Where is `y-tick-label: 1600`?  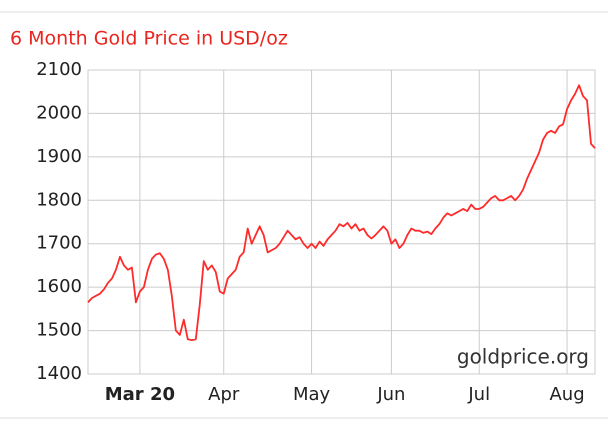
y-tick-label: 1600 is located at coordinates (59, 286).